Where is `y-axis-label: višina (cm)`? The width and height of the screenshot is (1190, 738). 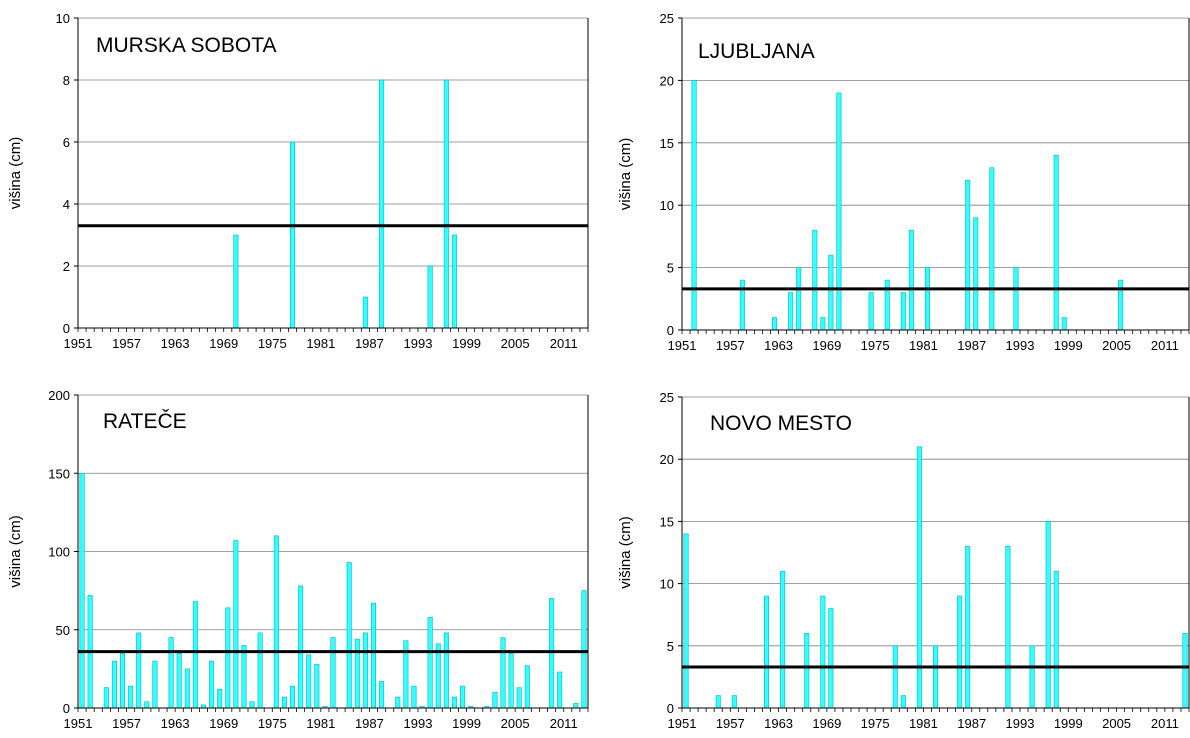
y-axis-label: višina (cm) is located at coordinates (15, 551).